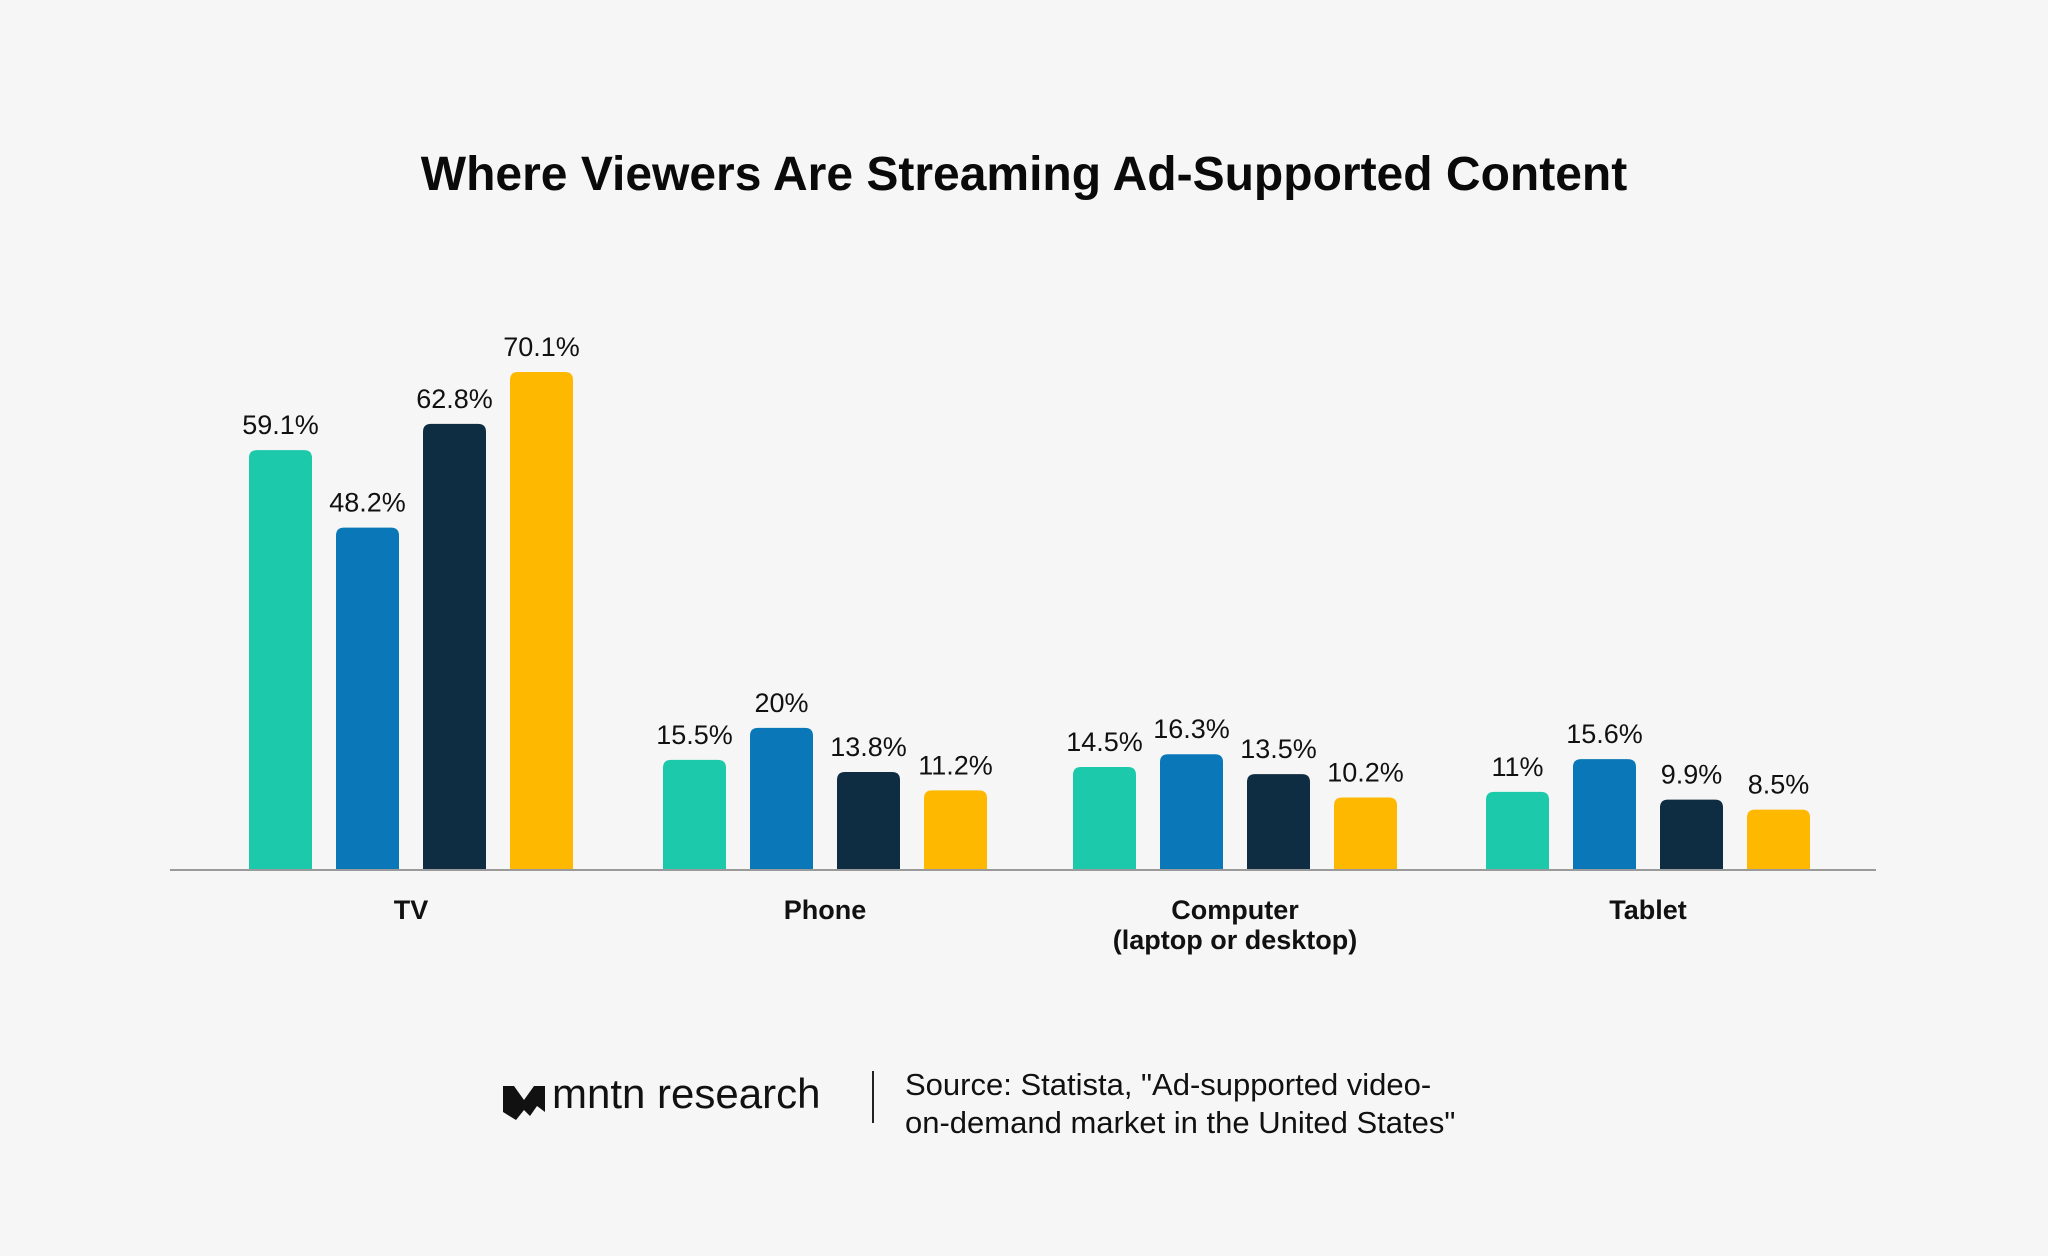 This screenshot has width=2048, height=1256. Describe the element at coordinates (524, 1103) in the screenshot. I see `mntn-logo-mark-icon` at that location.